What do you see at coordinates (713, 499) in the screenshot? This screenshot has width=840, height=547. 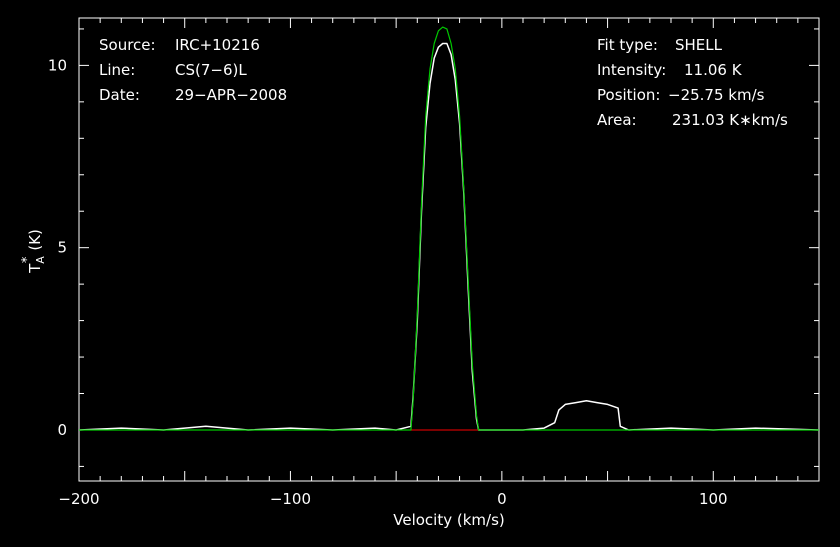 I see `x-tick-label: 100` at bounding box center [713, 499].